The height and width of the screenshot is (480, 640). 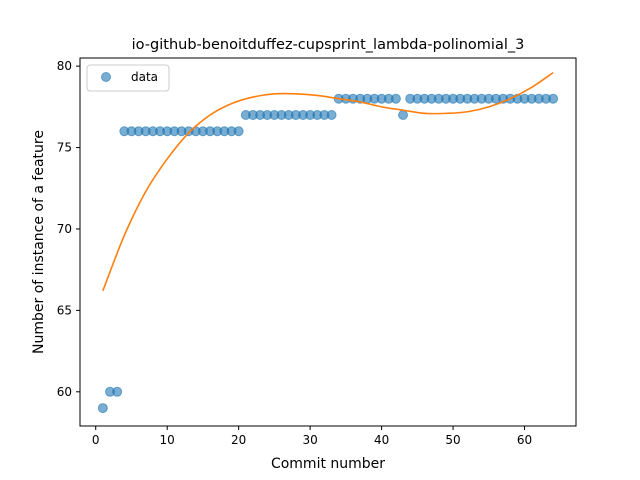 I want to click on y-axis-label: Number of instance of a feature, so click(x=39, y=242).